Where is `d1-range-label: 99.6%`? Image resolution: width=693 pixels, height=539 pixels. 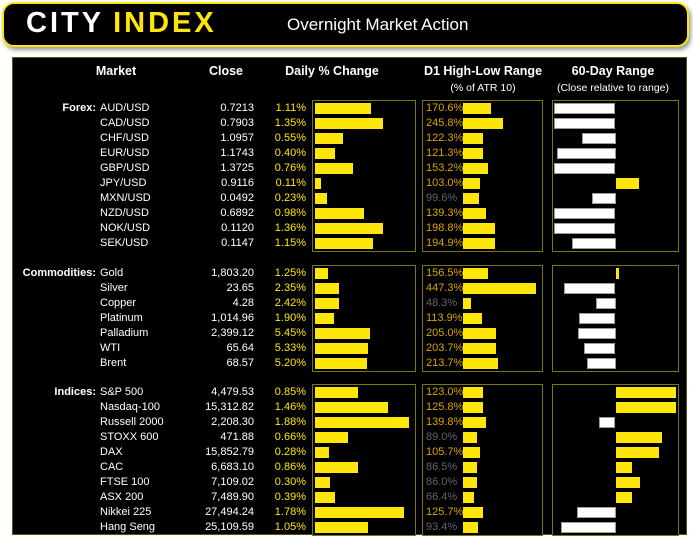
d1-range-label: 99.6% is located at coordinates (442, 198).